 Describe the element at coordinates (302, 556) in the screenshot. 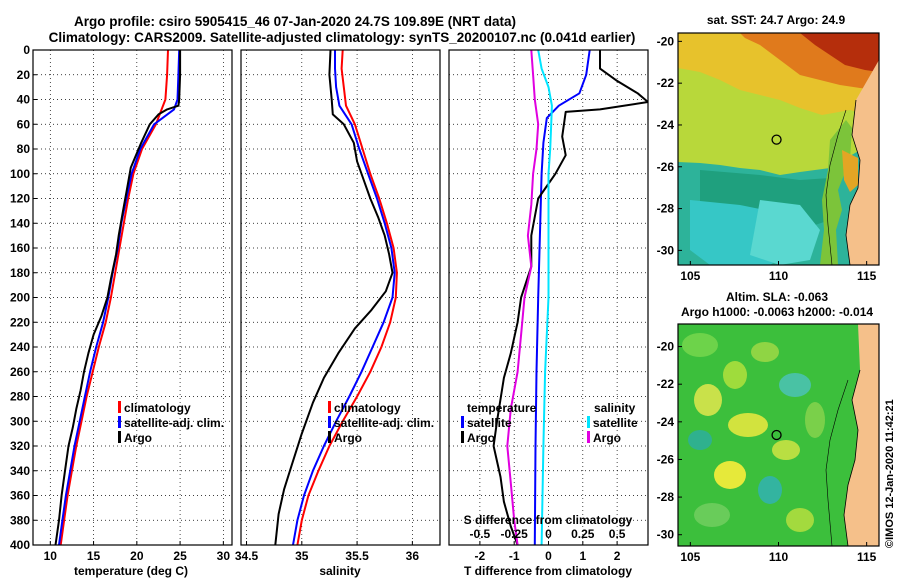

I see `x-tick-label: 35` at that location.